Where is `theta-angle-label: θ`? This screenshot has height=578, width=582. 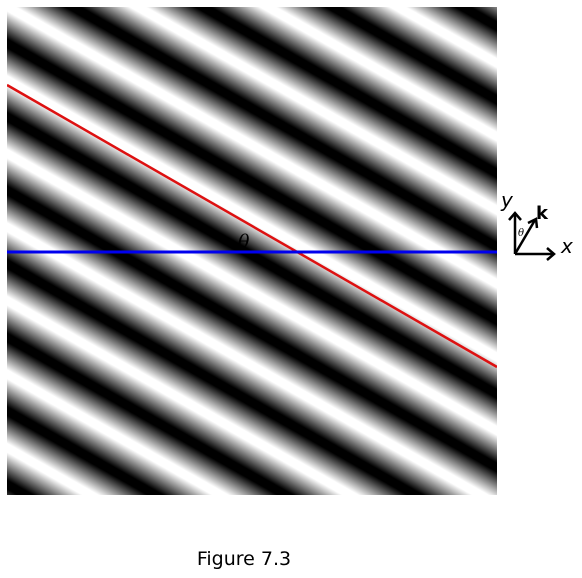 theta-angle-label: θ is located at coordinates (244, 242).